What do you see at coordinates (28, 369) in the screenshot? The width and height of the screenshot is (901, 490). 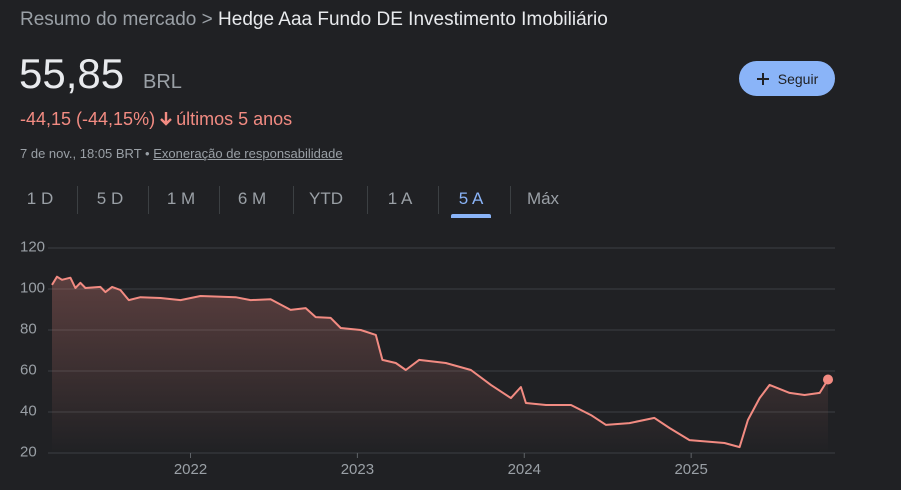 I see `y-tick-label: 60` at bounding box center [28, 369].